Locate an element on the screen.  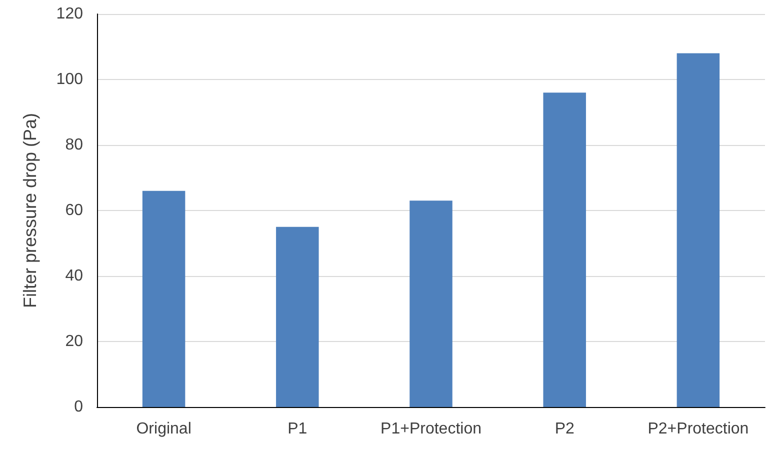
y-tick-label: 120 is located at coordinates (70, 14).